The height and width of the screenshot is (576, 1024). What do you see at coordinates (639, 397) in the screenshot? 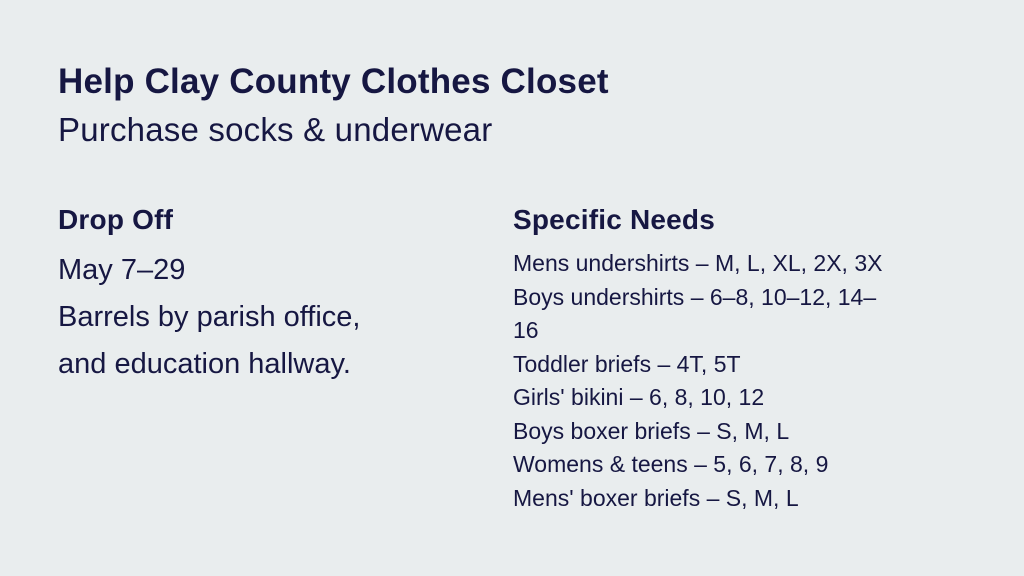
I see `need-item: Girls' bikini – 6, 8, 10, 12` at bounding box center [639, 397].